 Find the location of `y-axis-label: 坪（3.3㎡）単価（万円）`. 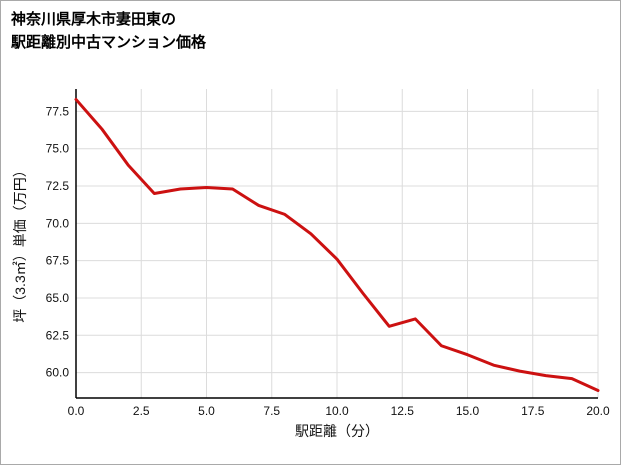

y-axis-label: 坪（3.3㎡）単価（万円） is located at coordinates (20, 243).